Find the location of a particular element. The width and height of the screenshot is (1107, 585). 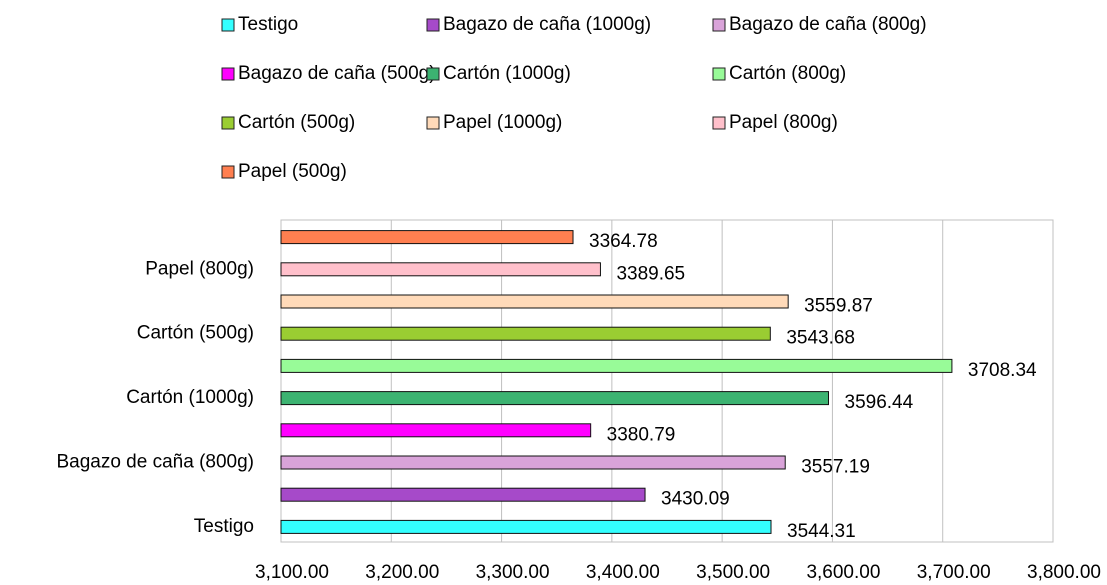

x-tick-label: 3,100.00 is located at coordinates (292, 572).